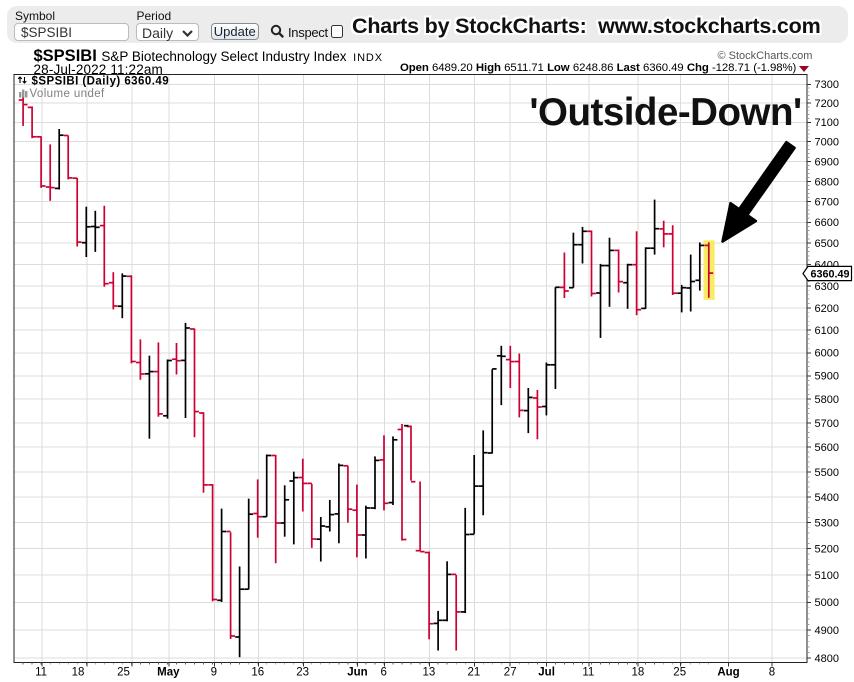 This screenshot has height=682, width=854. Describe the element at coordinates (302, 673) in the screenshot. I see `svg-text: 23` at that location.